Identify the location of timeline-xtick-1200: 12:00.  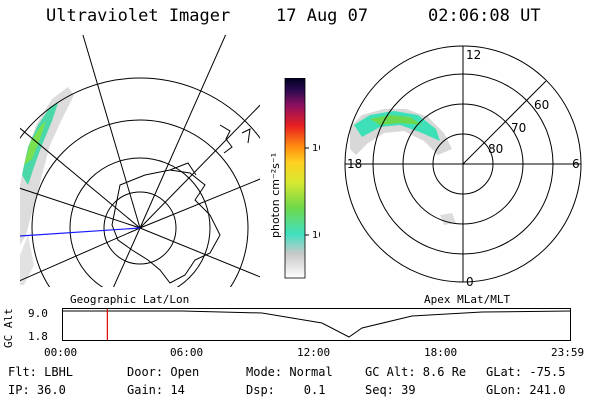
(314, 352).